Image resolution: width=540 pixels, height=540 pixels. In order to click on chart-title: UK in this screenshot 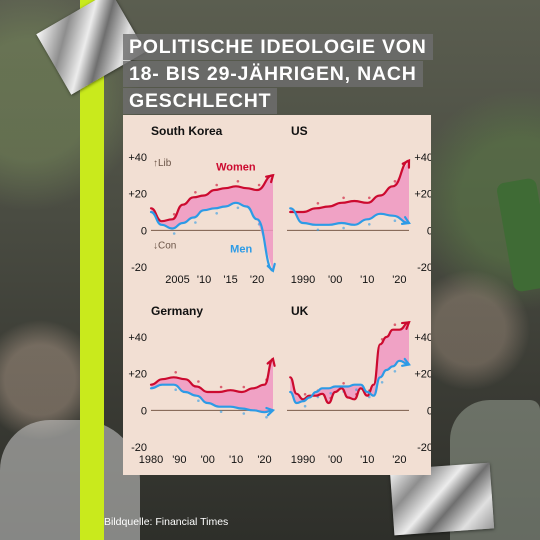, I will do `click(300, 311)`.